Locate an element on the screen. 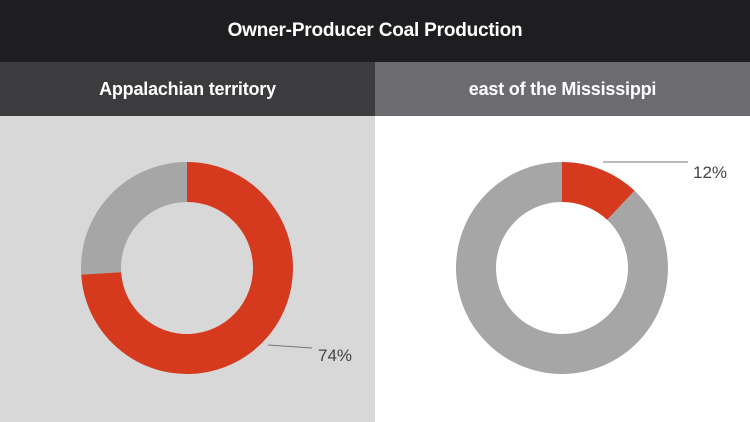 This screenshot has width=750, height=422. slice-appalachian-owner-producer is located at coordinates (187, 268).